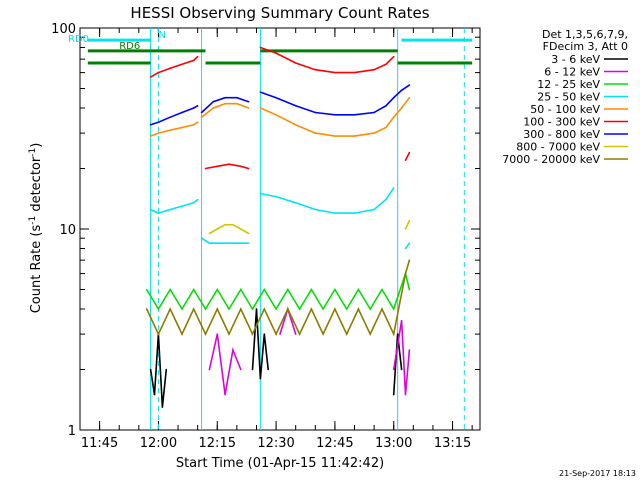 Image resolution: width=640 pixels, height=480 pixels. Describe the element at coordinates (575, 59) in the screenshot. I see `legend-label: 3 - 6 keV` at that location.